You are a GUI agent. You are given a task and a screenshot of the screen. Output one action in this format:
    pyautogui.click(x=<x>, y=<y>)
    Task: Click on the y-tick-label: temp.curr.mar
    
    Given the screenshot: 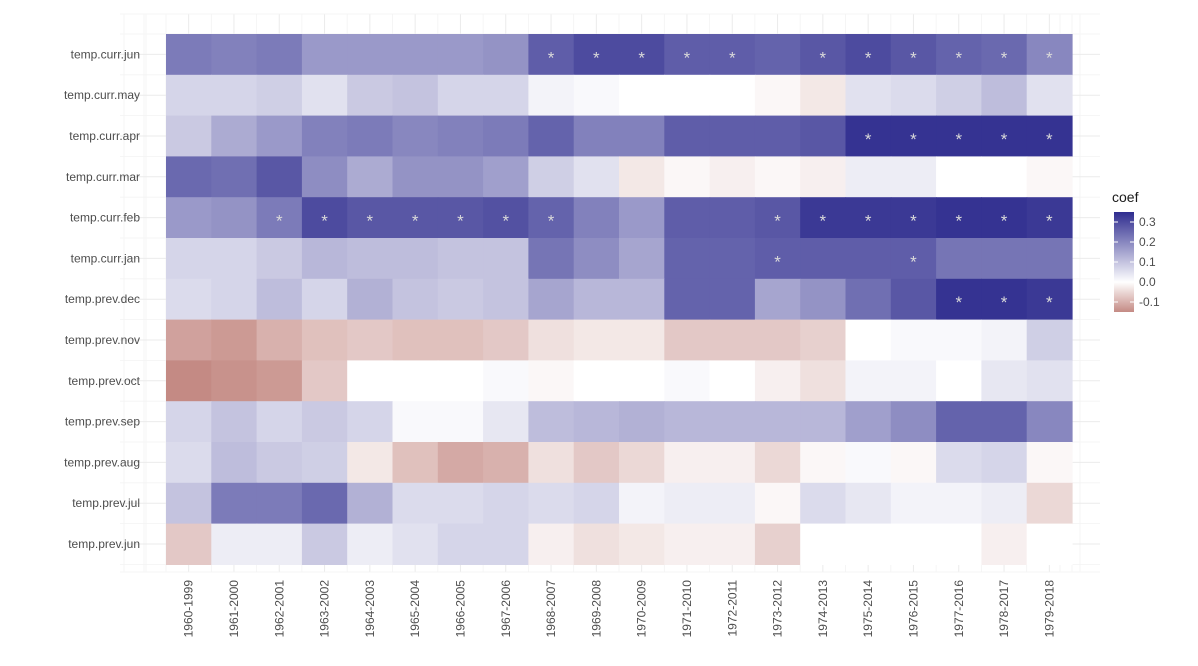 What is the action you would take?
    pyautogui.click(x=103, y=177)
    